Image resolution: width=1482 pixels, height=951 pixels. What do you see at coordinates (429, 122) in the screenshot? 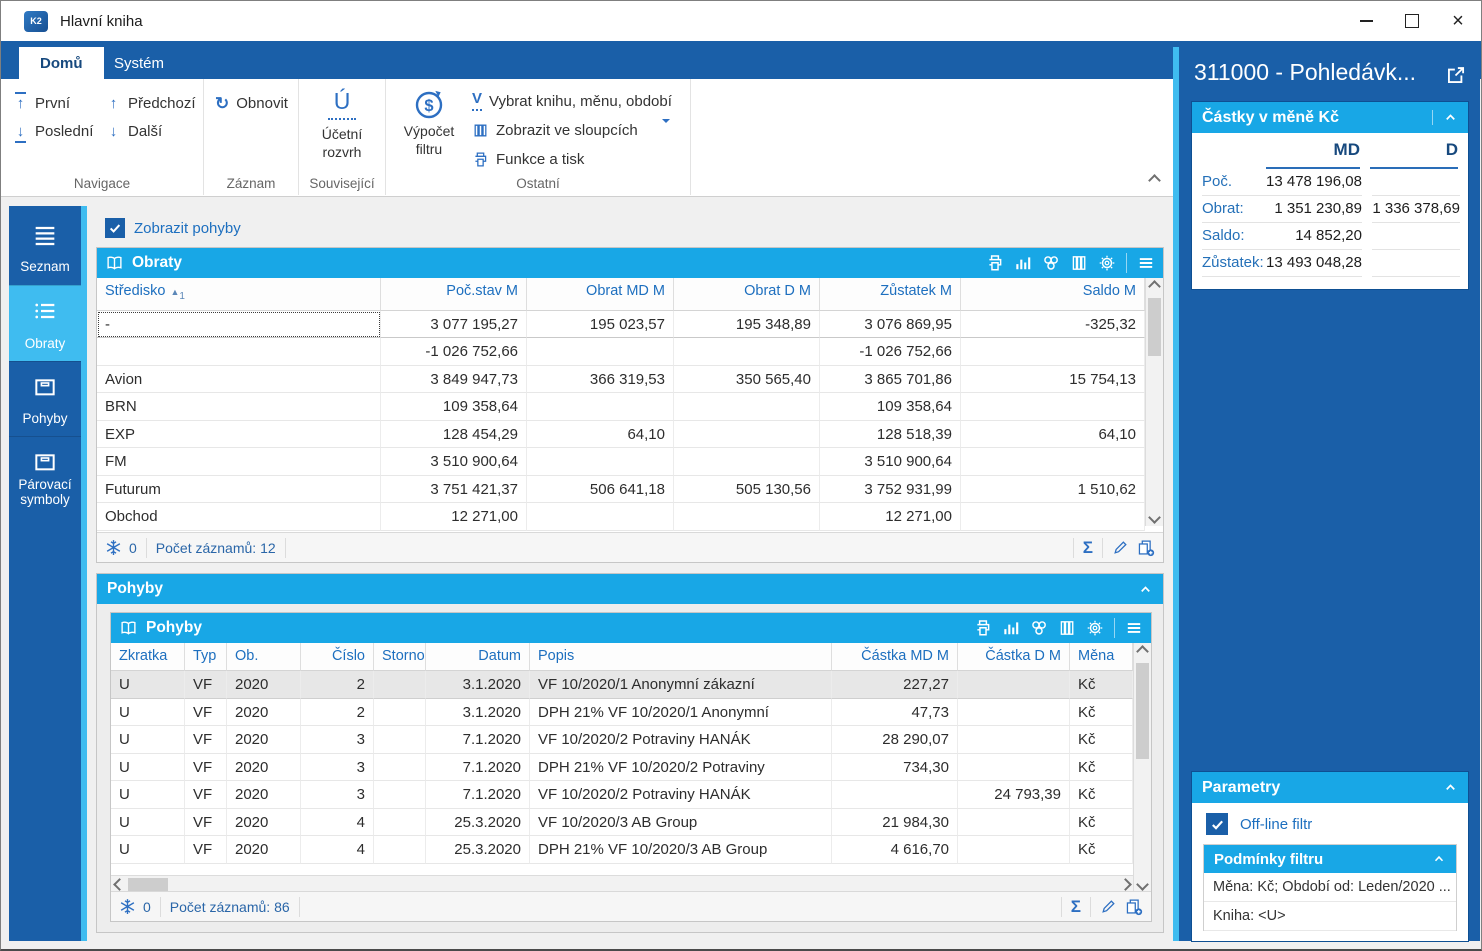
I see `filter-calculation-button: $ Výpočet filtru` at bounding box center [429, 122].